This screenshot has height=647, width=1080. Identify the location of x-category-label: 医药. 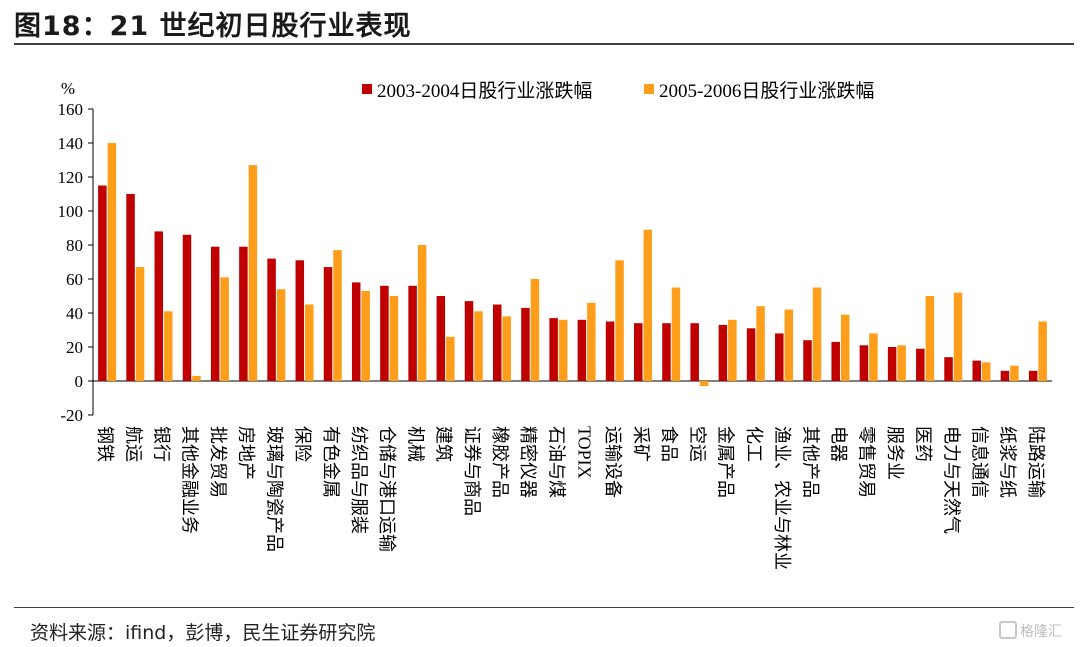
(923, 444).